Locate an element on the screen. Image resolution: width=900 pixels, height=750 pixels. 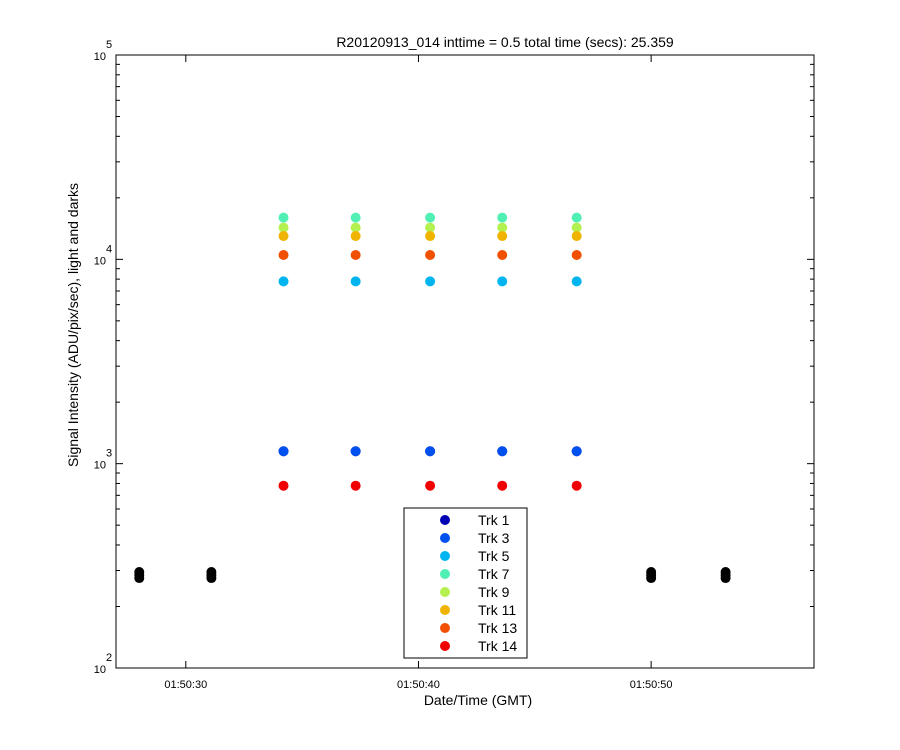
legend-label: Trk 1 is located at coordinates (494, 520).